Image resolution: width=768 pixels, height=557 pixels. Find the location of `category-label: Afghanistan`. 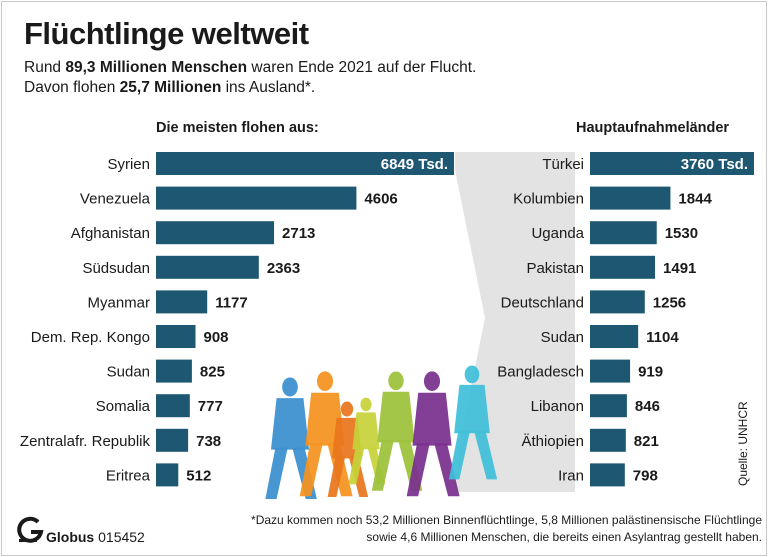

category-label: Afghanistan is located at coordinates (110, 233).